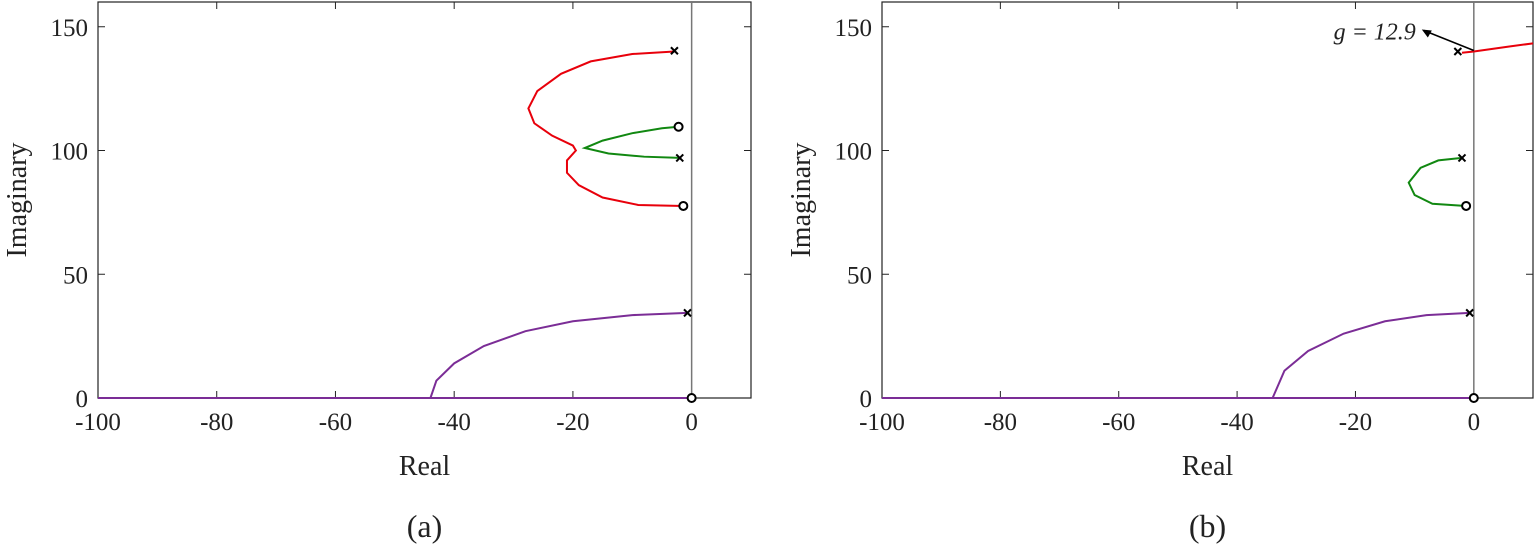 Image resolution: width=1536 pixels, height=549 pixels. Describe the element at coordinates (1426, 33) in the screenshot. I see `annotation-arrowhead` at that location.